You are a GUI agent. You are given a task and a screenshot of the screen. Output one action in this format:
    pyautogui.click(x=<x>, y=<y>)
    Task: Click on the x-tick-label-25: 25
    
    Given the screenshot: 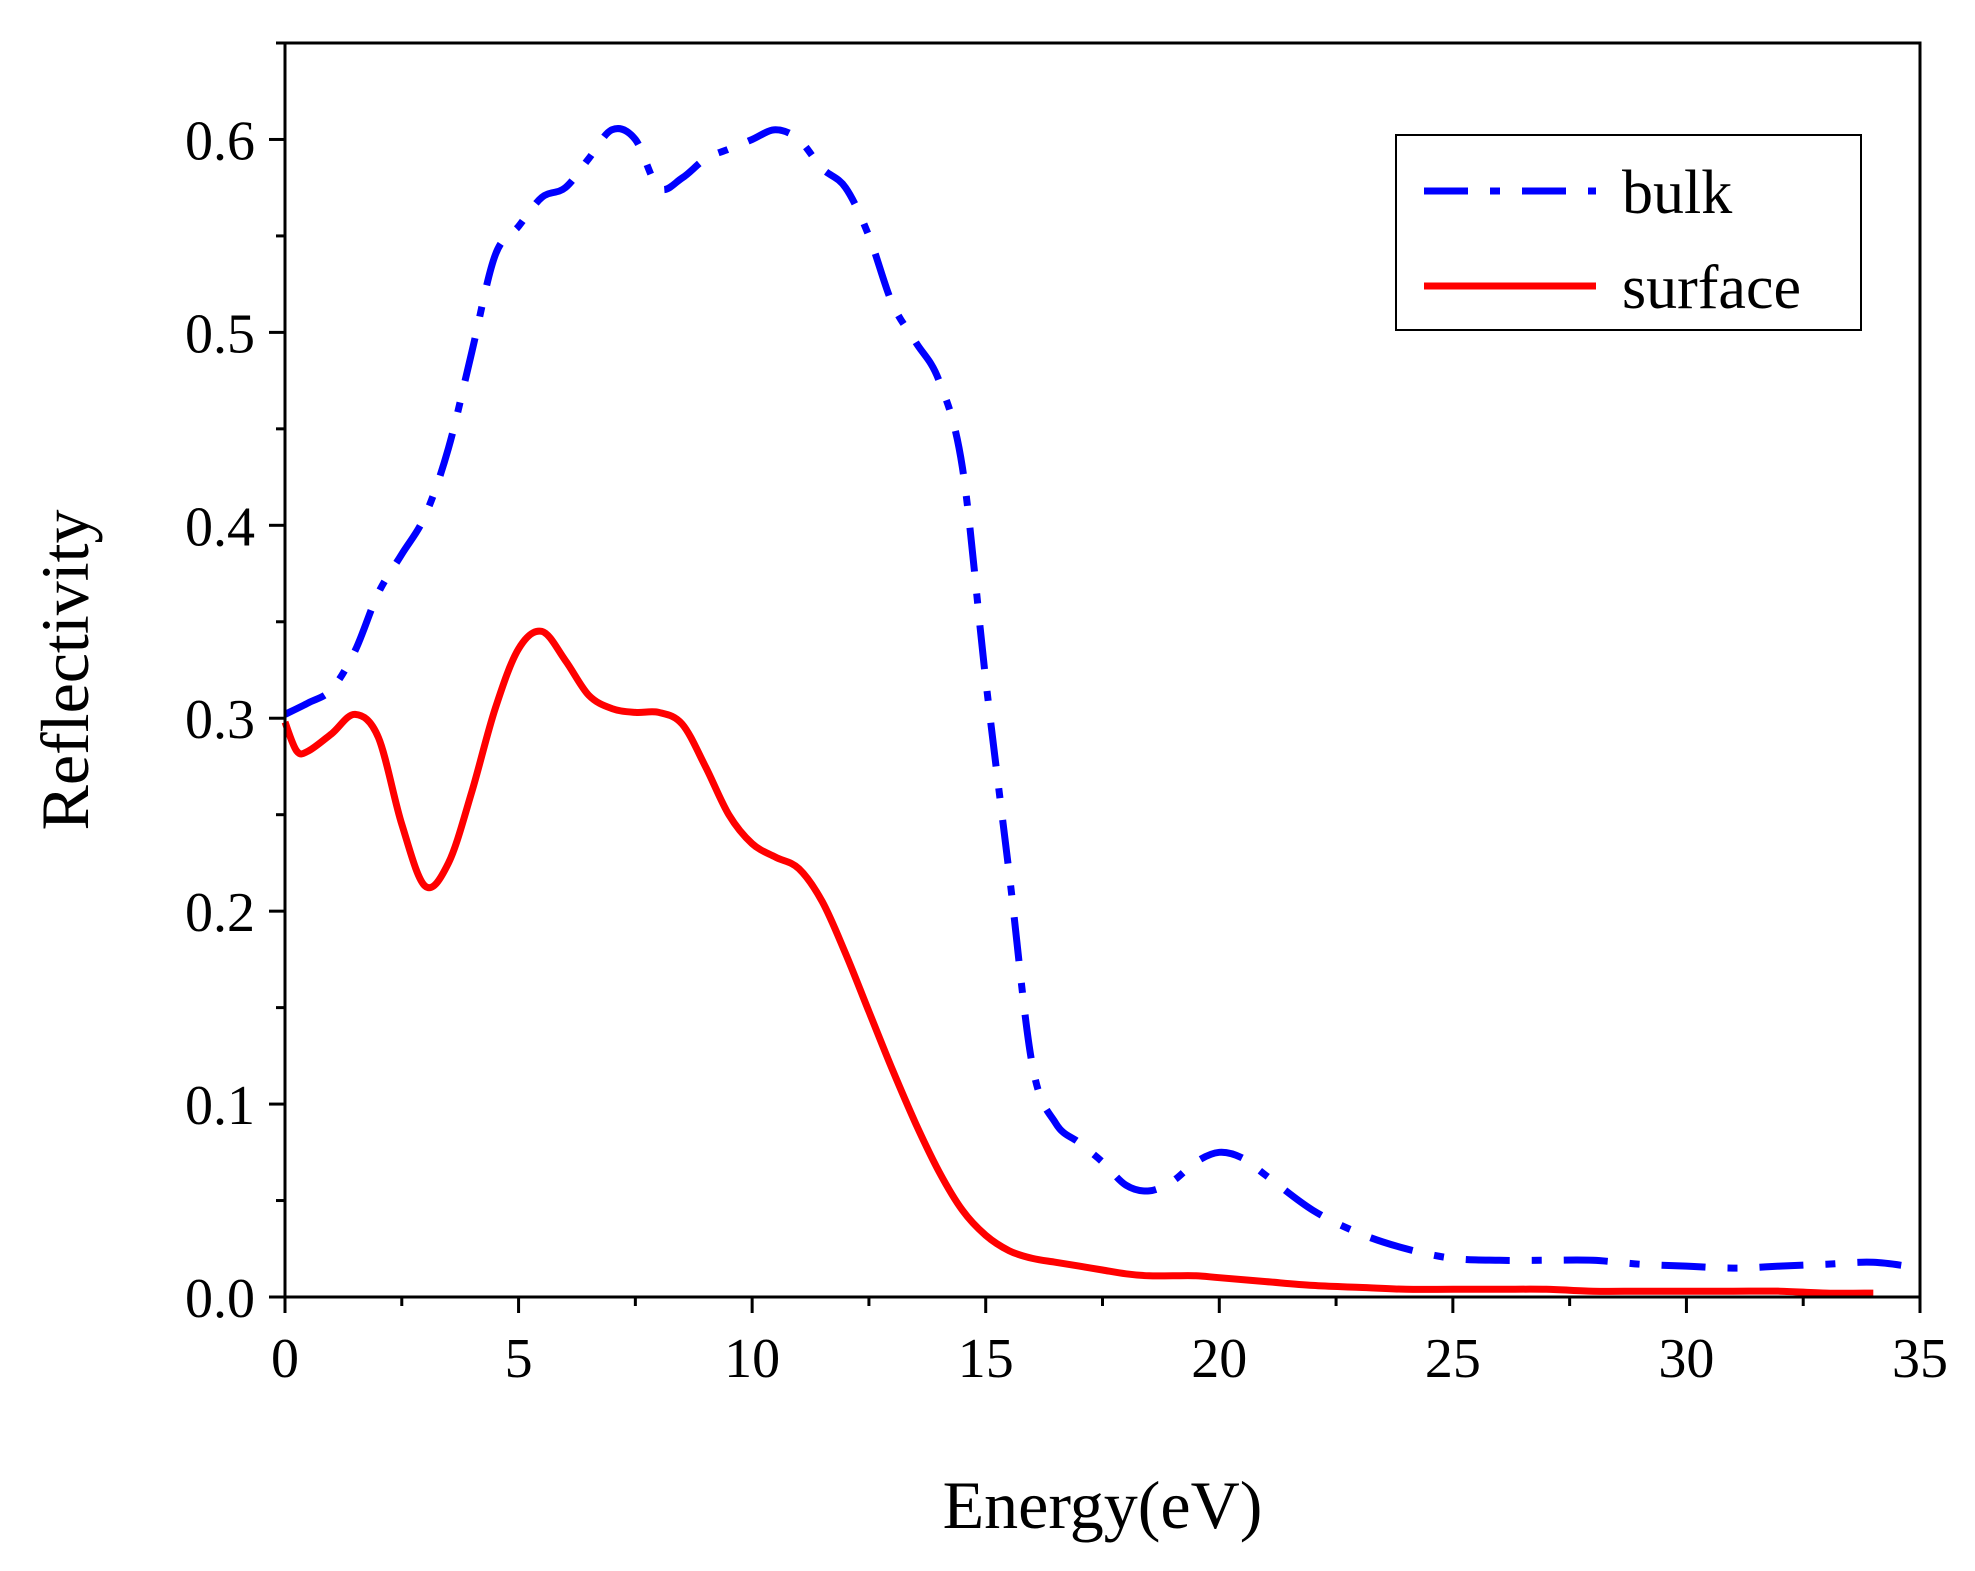 What is the action you would take?
    pyautogui.click(x=1453, y=1359)
    